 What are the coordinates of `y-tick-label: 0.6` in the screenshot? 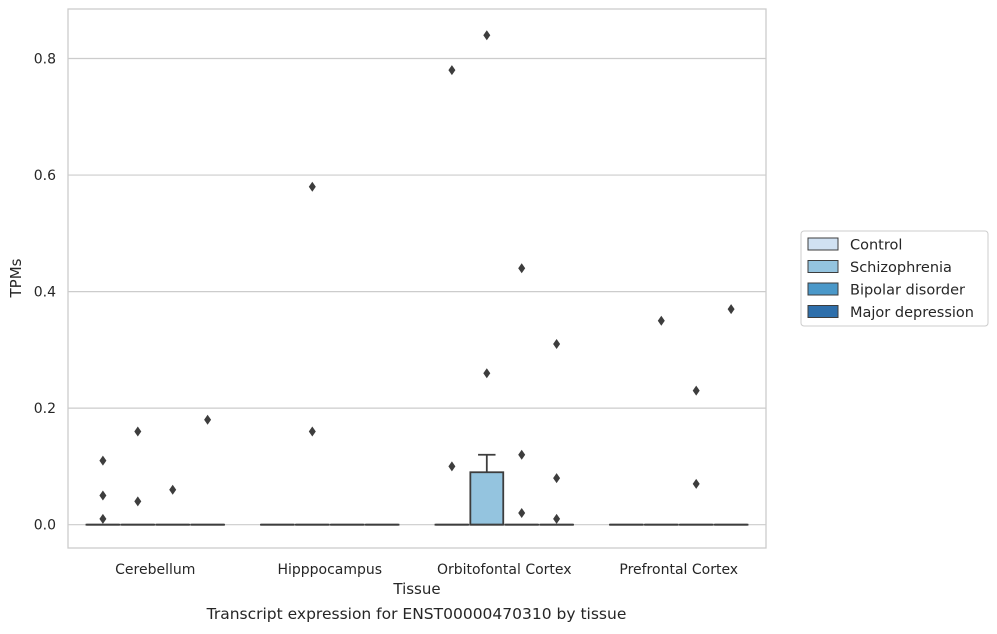 It's located at (45, 176).